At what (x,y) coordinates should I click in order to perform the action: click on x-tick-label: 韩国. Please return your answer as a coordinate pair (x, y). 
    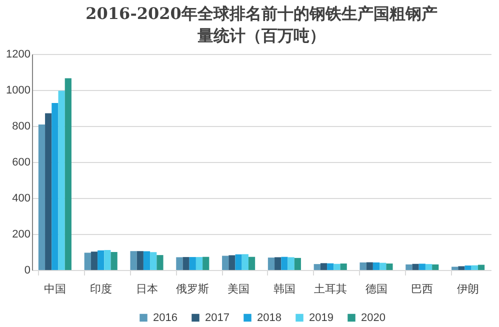
    Looking at the image, I should click on (284, 289).